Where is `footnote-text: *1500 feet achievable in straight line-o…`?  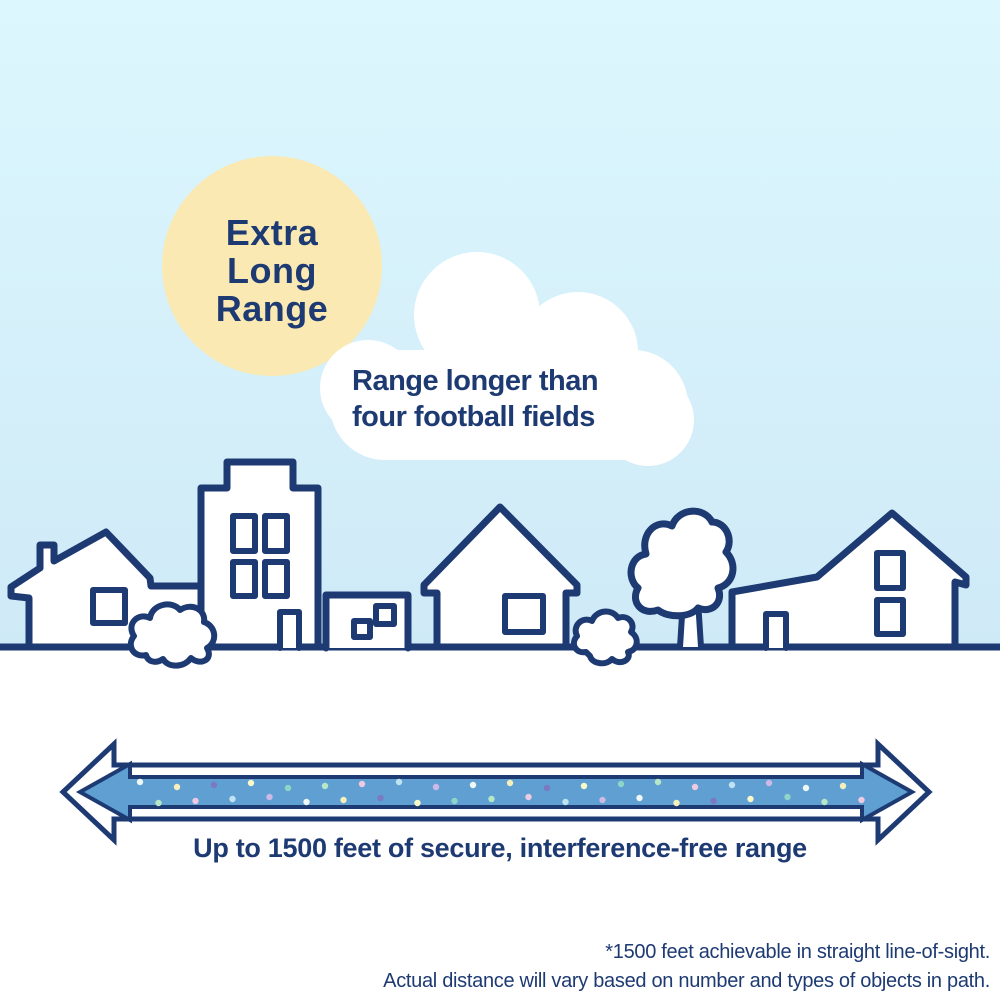
footnote-text: *1500 feet achievable in straight line-o… is located at coordinates (686, 966).